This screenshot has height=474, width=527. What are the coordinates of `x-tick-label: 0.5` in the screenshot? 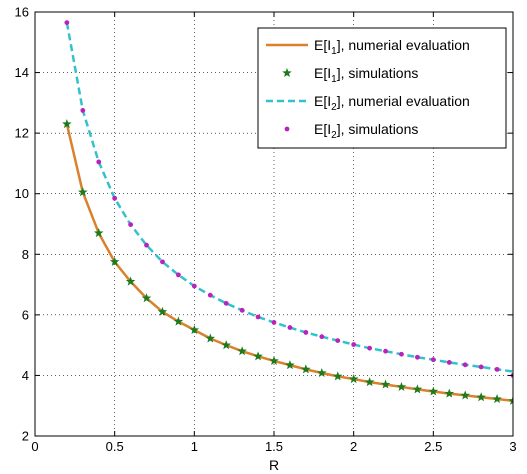 It's located at (115, 446).